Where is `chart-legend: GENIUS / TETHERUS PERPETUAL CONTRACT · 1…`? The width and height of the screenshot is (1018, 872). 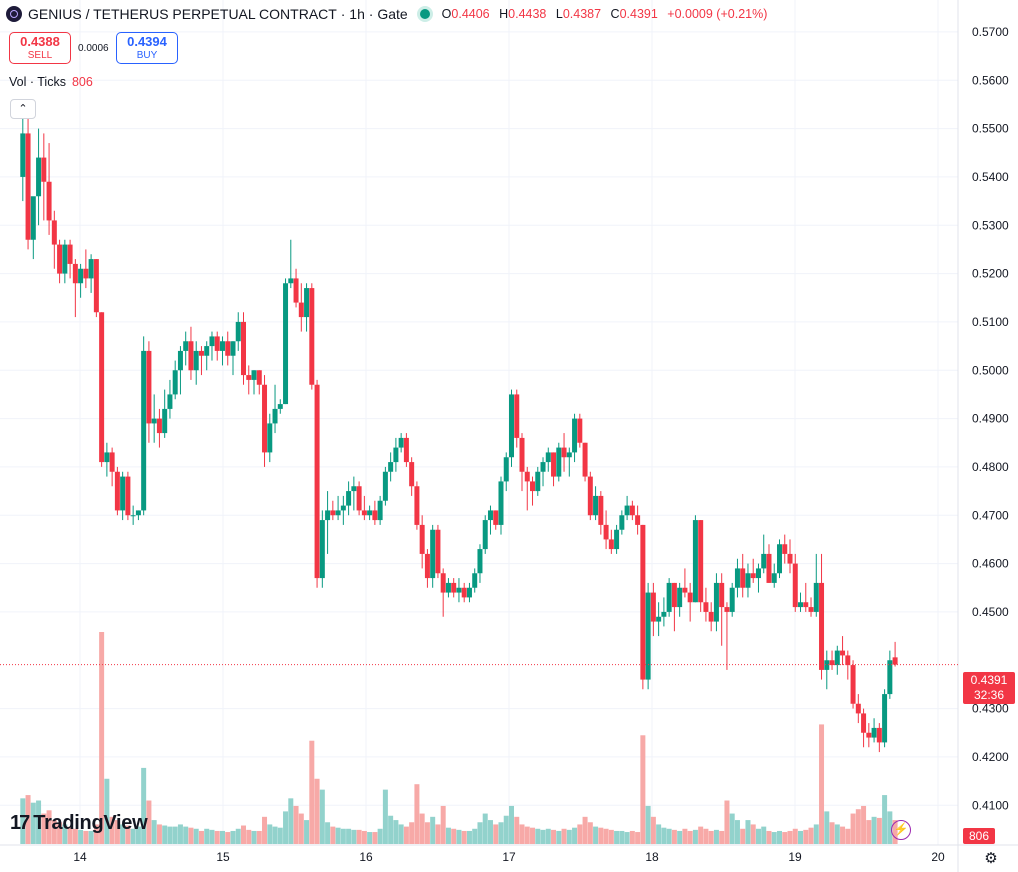 chart-legend: GENIUS / TETHERUS PERPETUAL CONTRACT · 1… is located at coordinates (389, 14).